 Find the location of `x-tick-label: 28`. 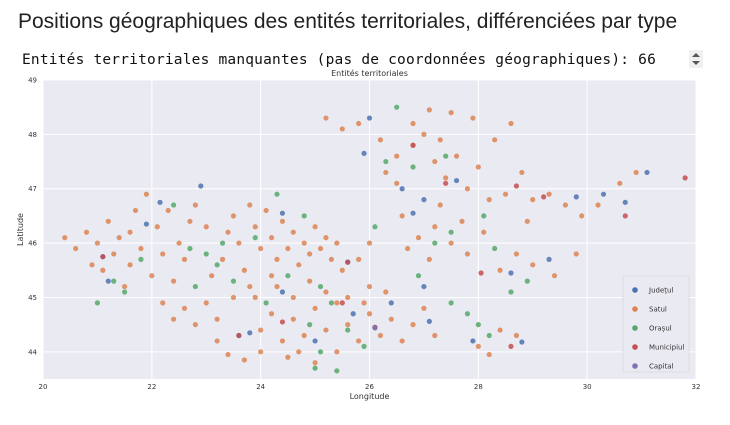

x-tick-label: 28 is located at coordinates (478, 387).